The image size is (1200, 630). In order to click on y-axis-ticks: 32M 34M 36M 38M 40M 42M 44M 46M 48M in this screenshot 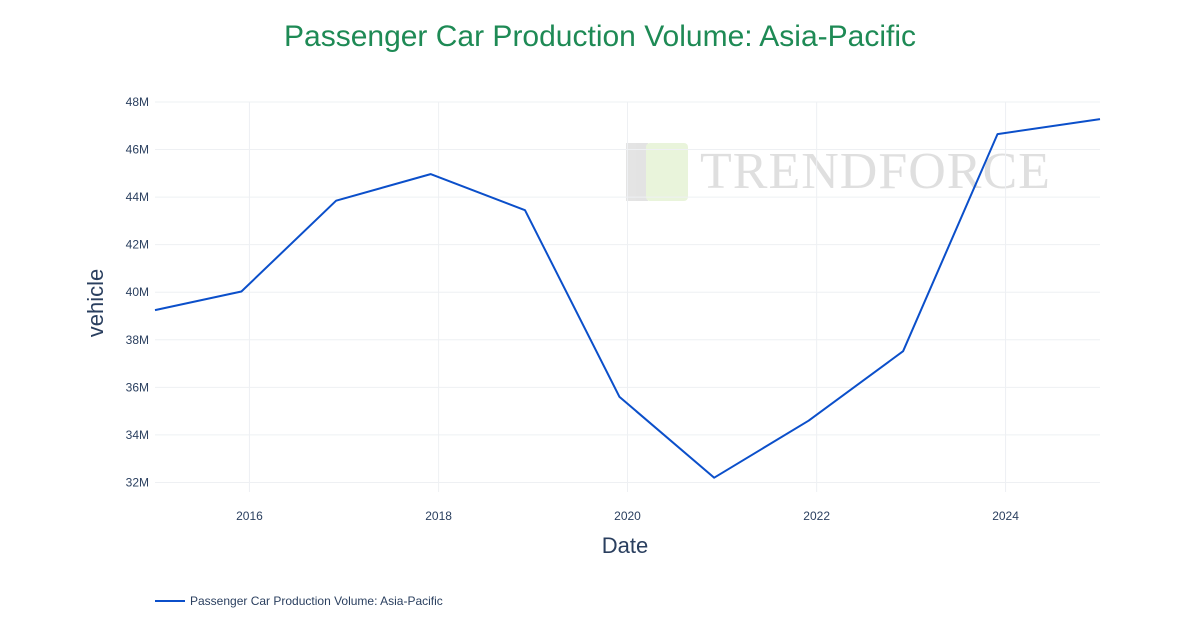, I will do `click(137, 292)`.